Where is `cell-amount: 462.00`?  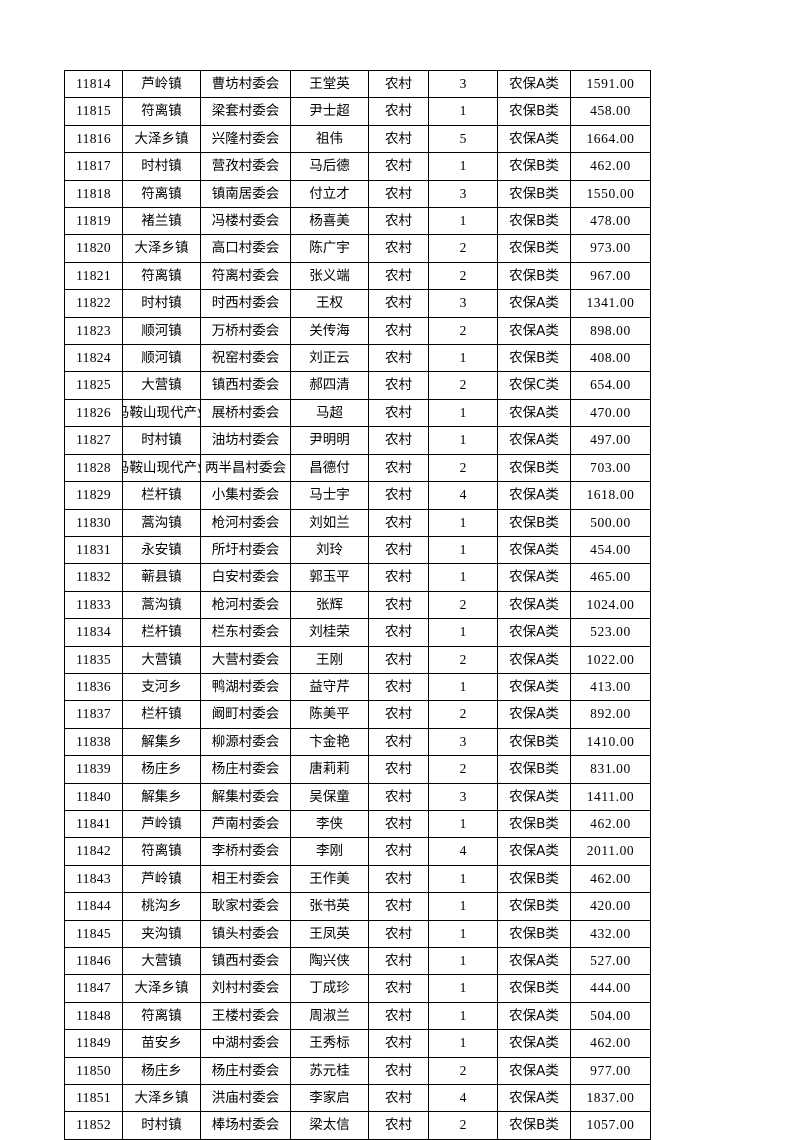
cell-amount: 462.00 is located at coordinates (610, 1043).